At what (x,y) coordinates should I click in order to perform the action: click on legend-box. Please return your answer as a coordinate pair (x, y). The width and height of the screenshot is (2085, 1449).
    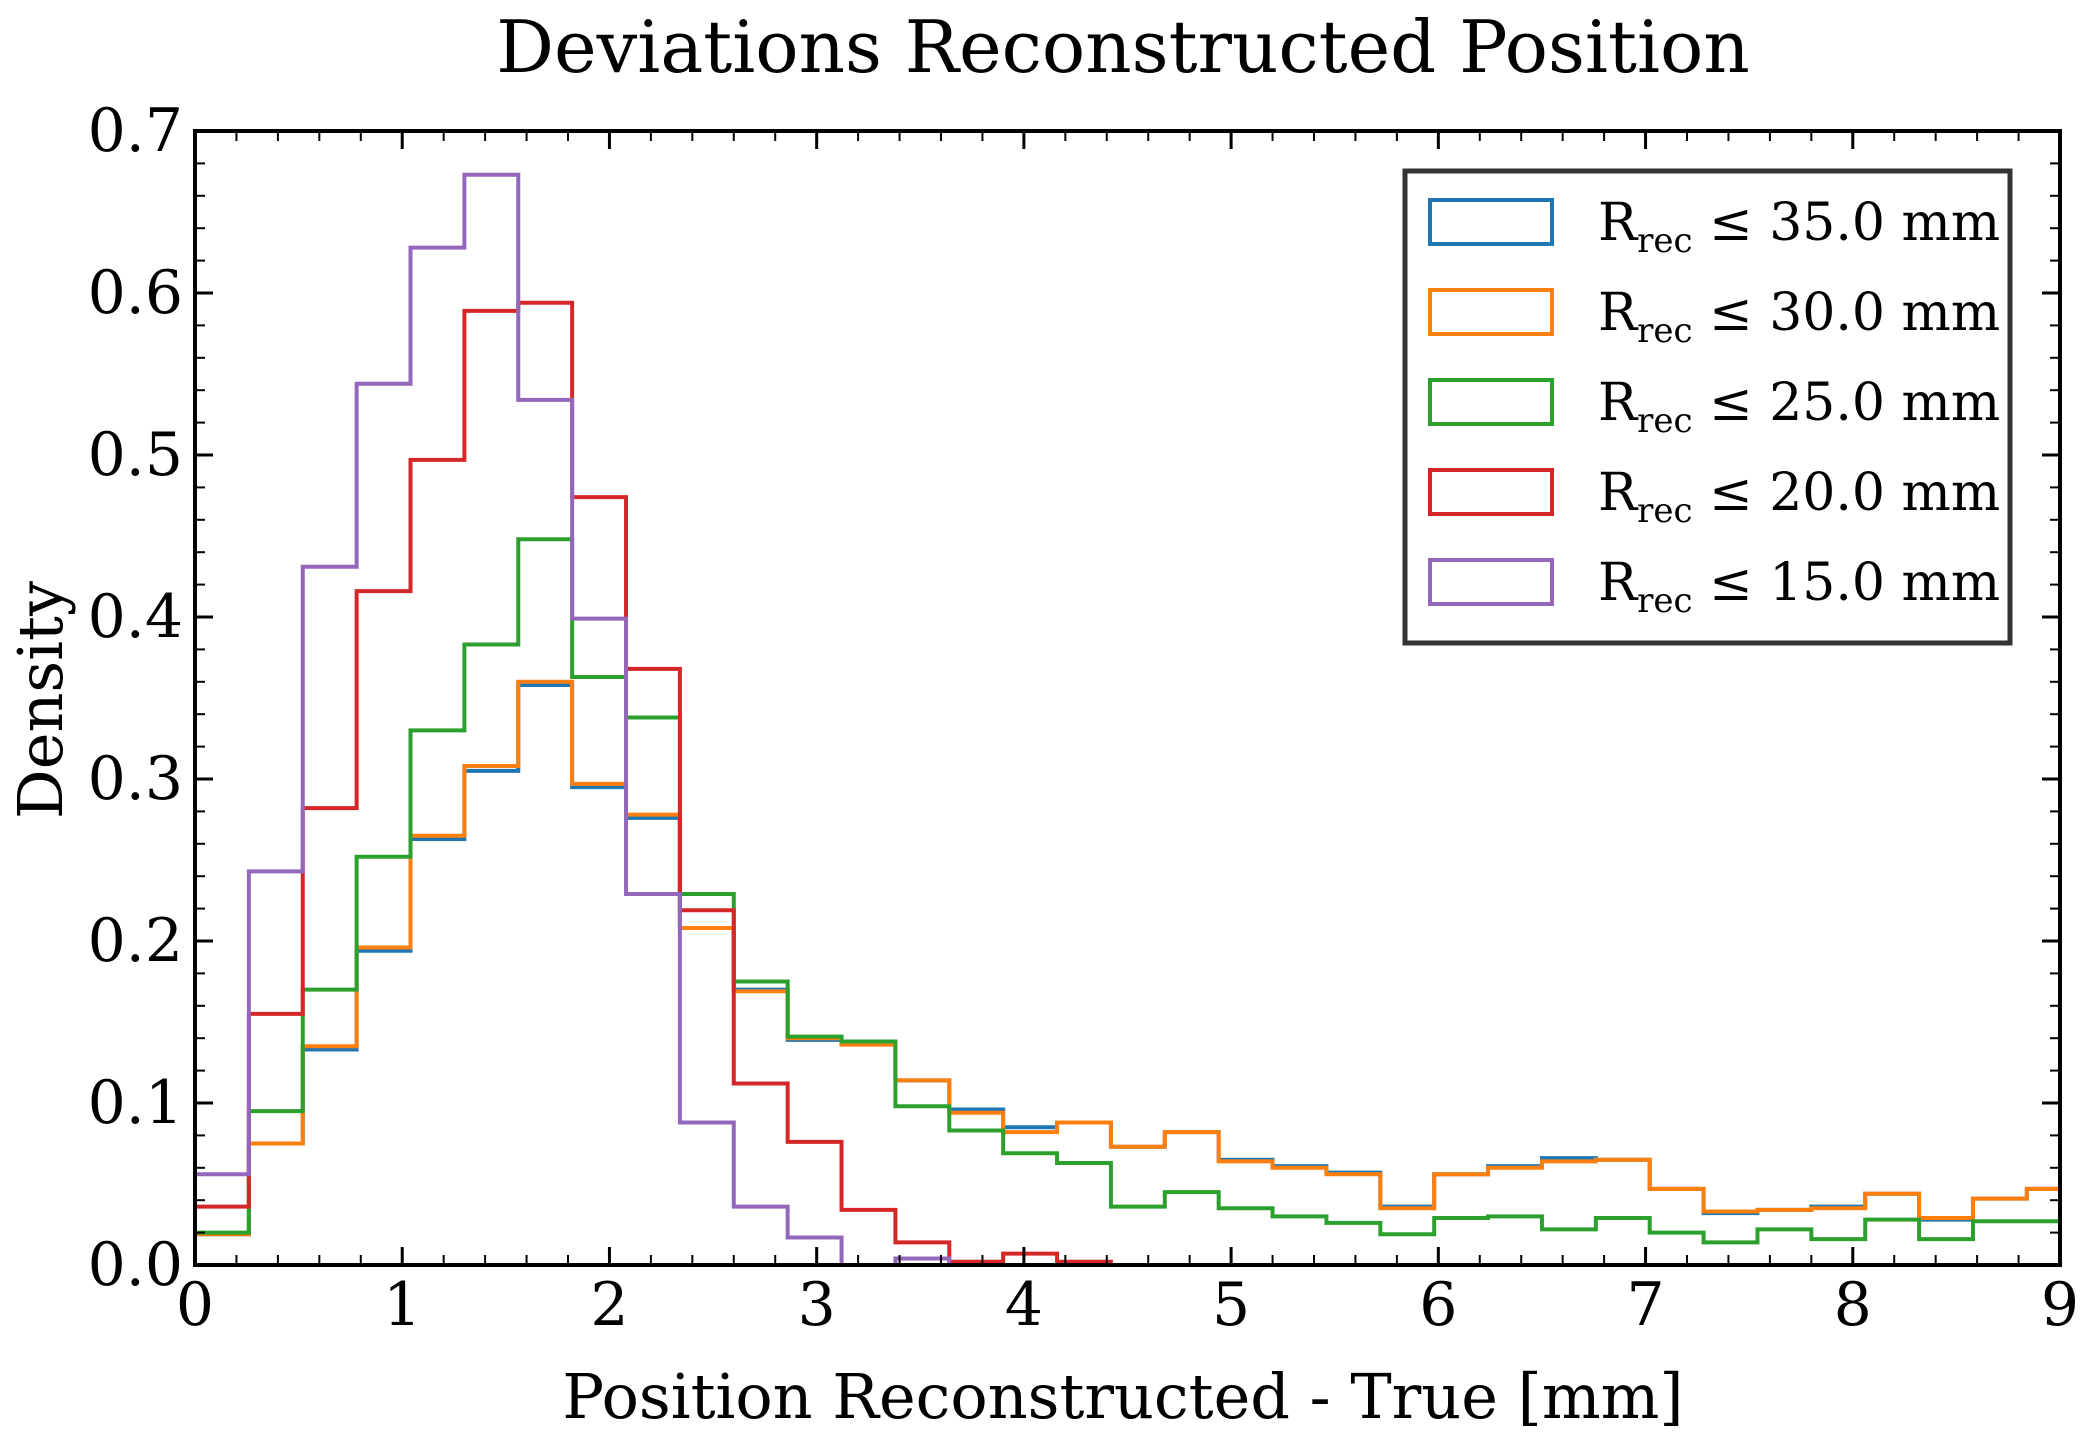
    Looking at the image, I should click on (1707, 407).